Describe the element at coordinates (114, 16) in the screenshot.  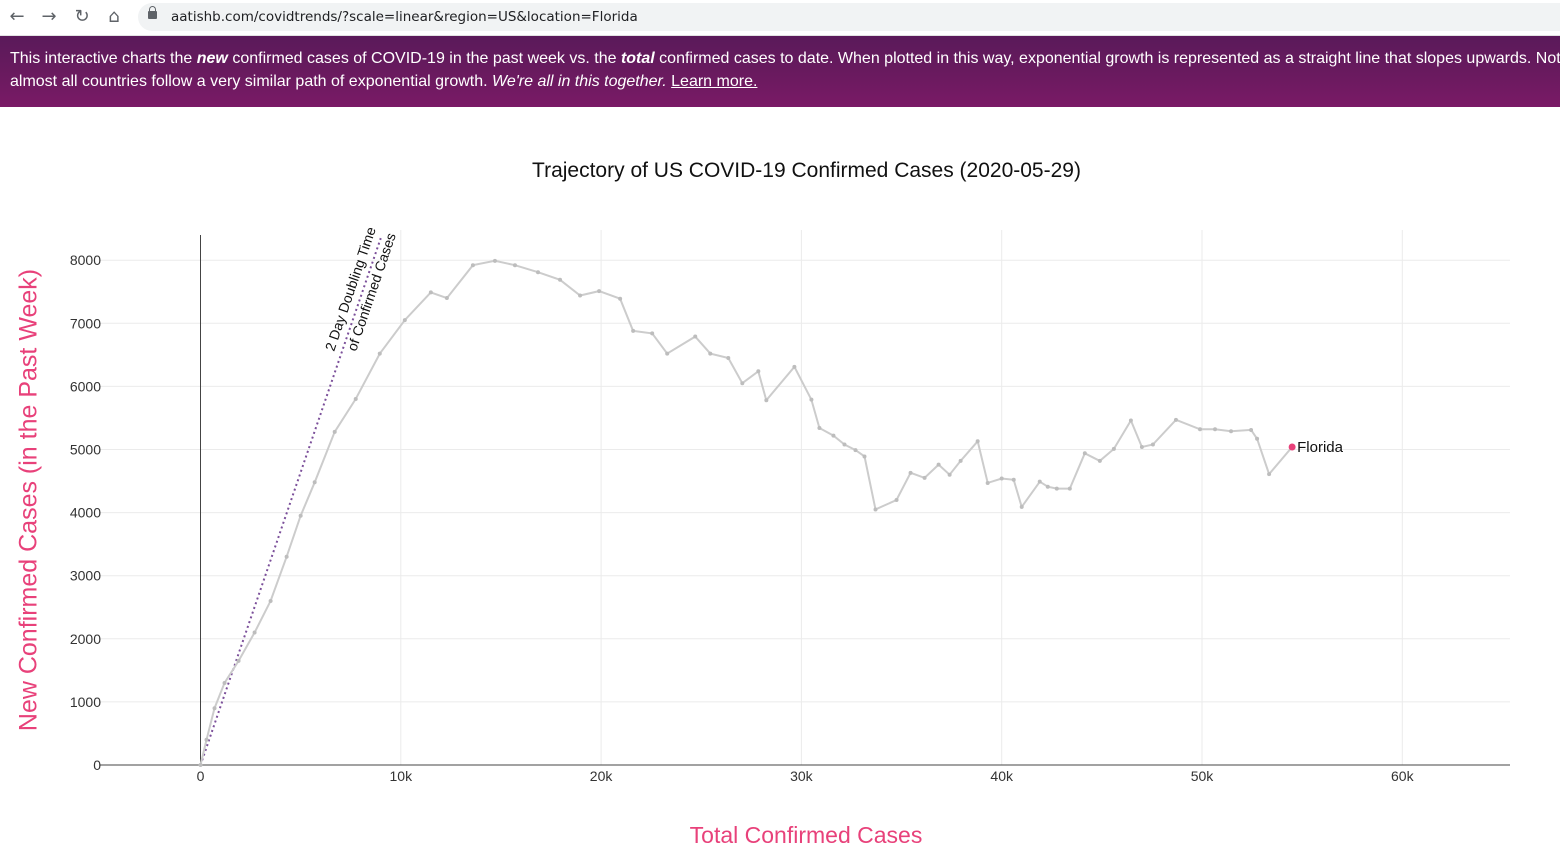
I see `home-icon: ⌂` at that location.